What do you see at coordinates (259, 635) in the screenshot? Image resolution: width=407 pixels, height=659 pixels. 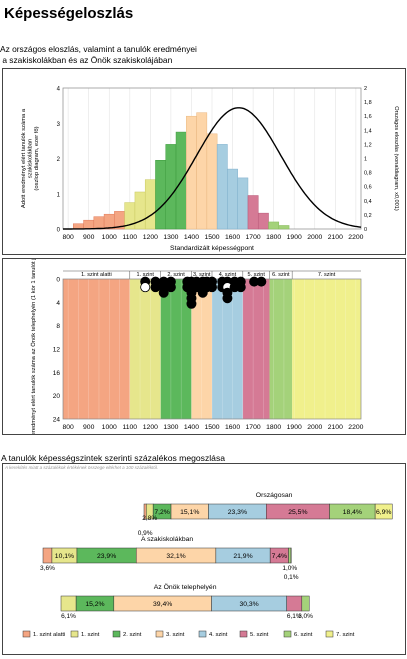 I see `legend-label: 5. szint` at bounding box center [259, 635].